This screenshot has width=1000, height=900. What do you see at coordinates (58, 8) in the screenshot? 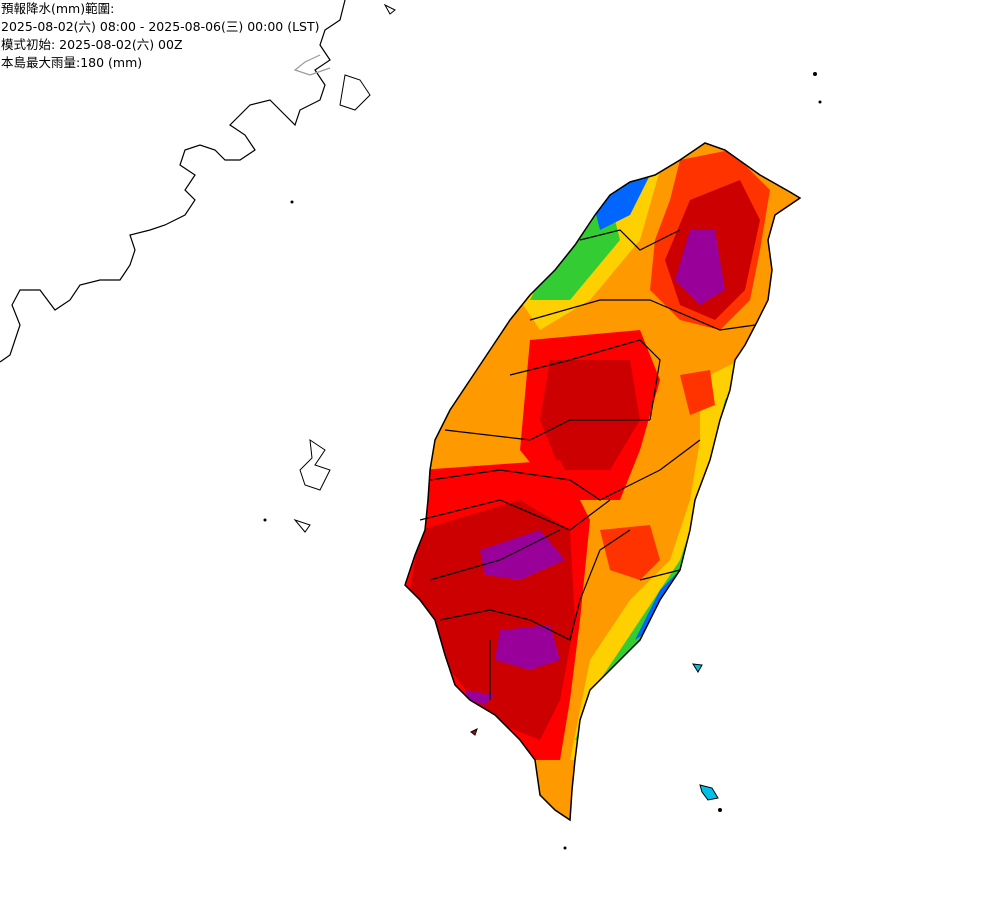
I see `header-line: 預報降水(mm)範圍:` at bounding box center [58, 8].